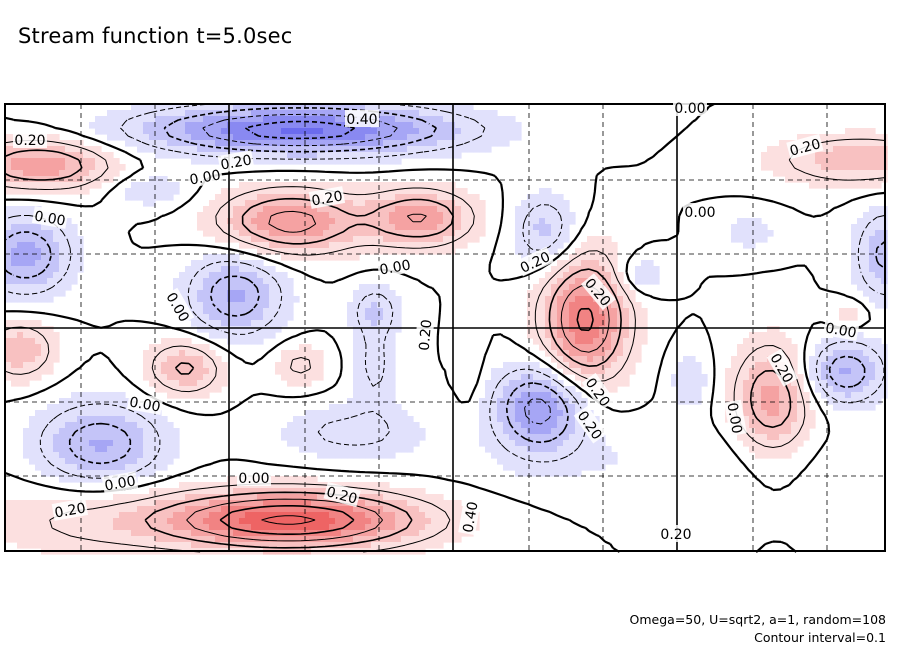  I want to click on chart-title: Stream function t=5.0sec, so click(155, 36).